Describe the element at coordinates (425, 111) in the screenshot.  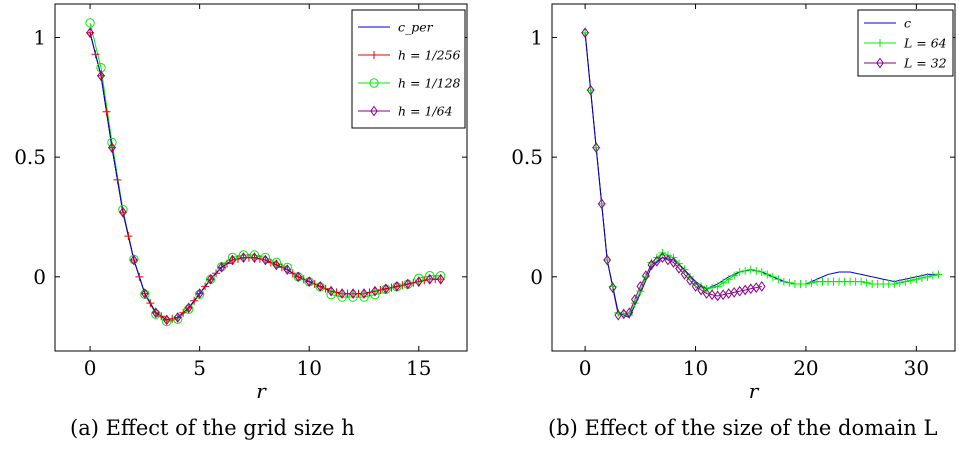
I see `a-legend-label: h = 1/64` at that location.